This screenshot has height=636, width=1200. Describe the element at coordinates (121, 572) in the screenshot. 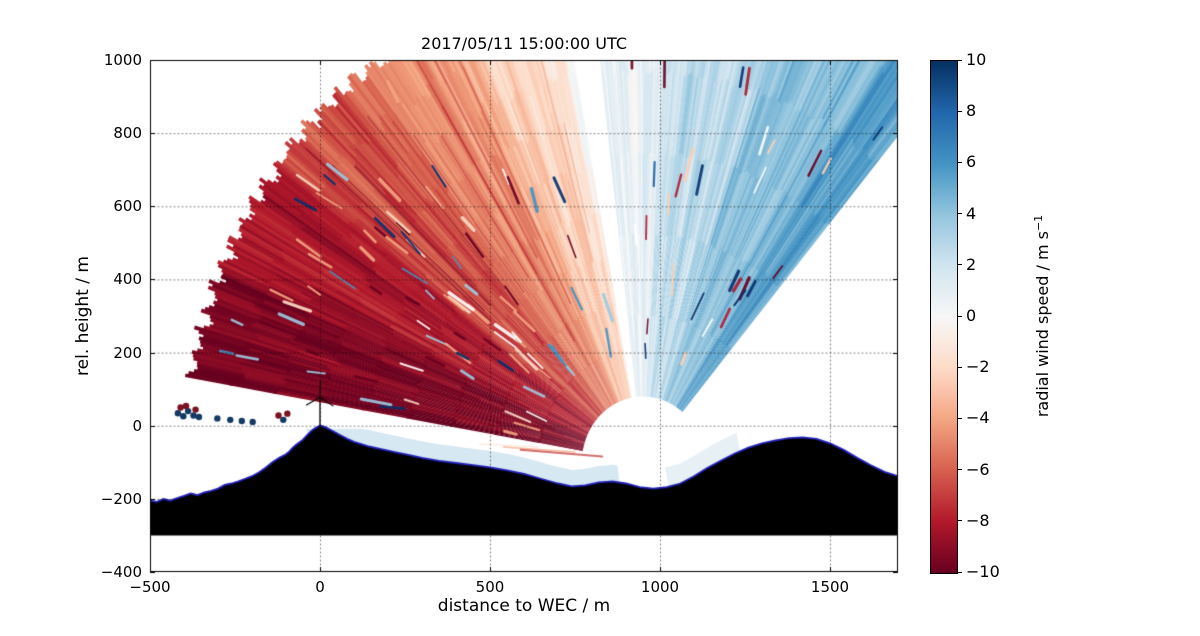

I see `y-tick-label: −400` at that location.